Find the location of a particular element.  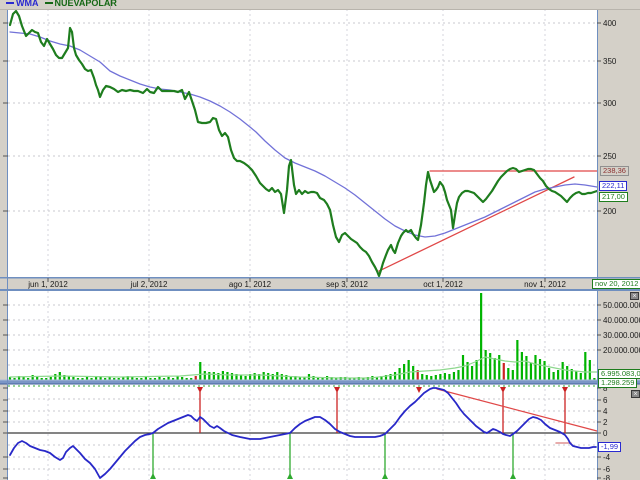

price-axis-tick-label: 400 is located at coordinates (610, 23).